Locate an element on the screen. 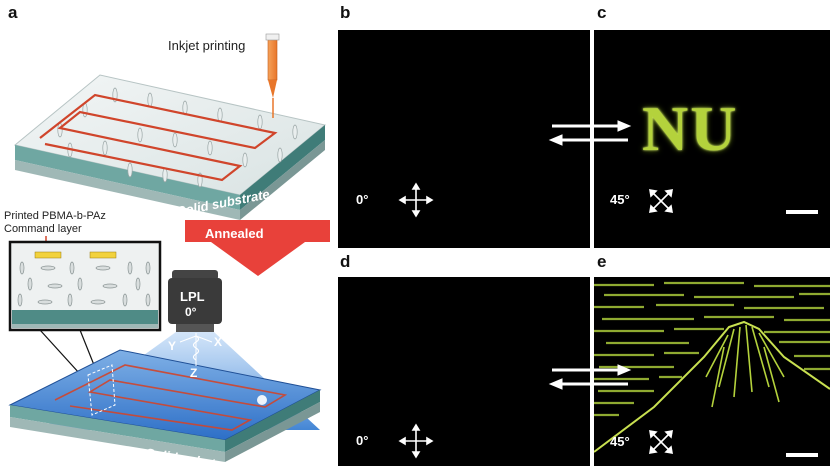  polarizer-cross-b is located at coordinates (416, 200).